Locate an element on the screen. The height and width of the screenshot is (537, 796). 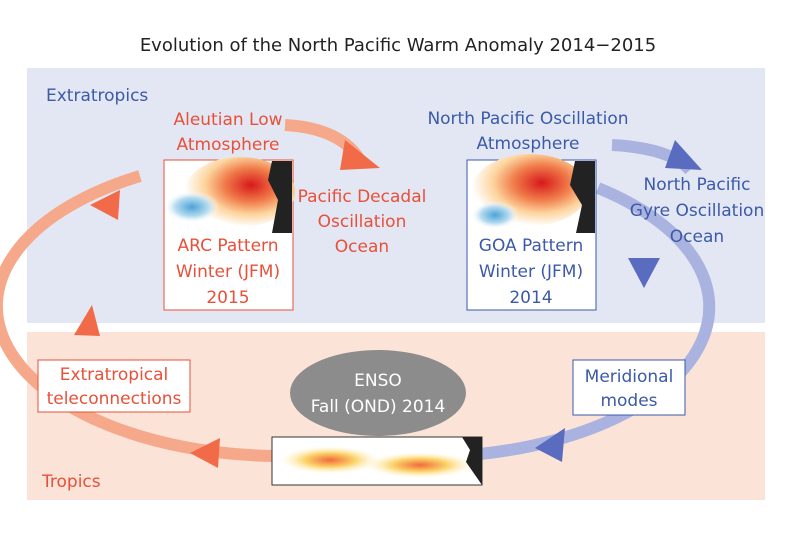
node-text: modes is located at coordinates (628, 401).